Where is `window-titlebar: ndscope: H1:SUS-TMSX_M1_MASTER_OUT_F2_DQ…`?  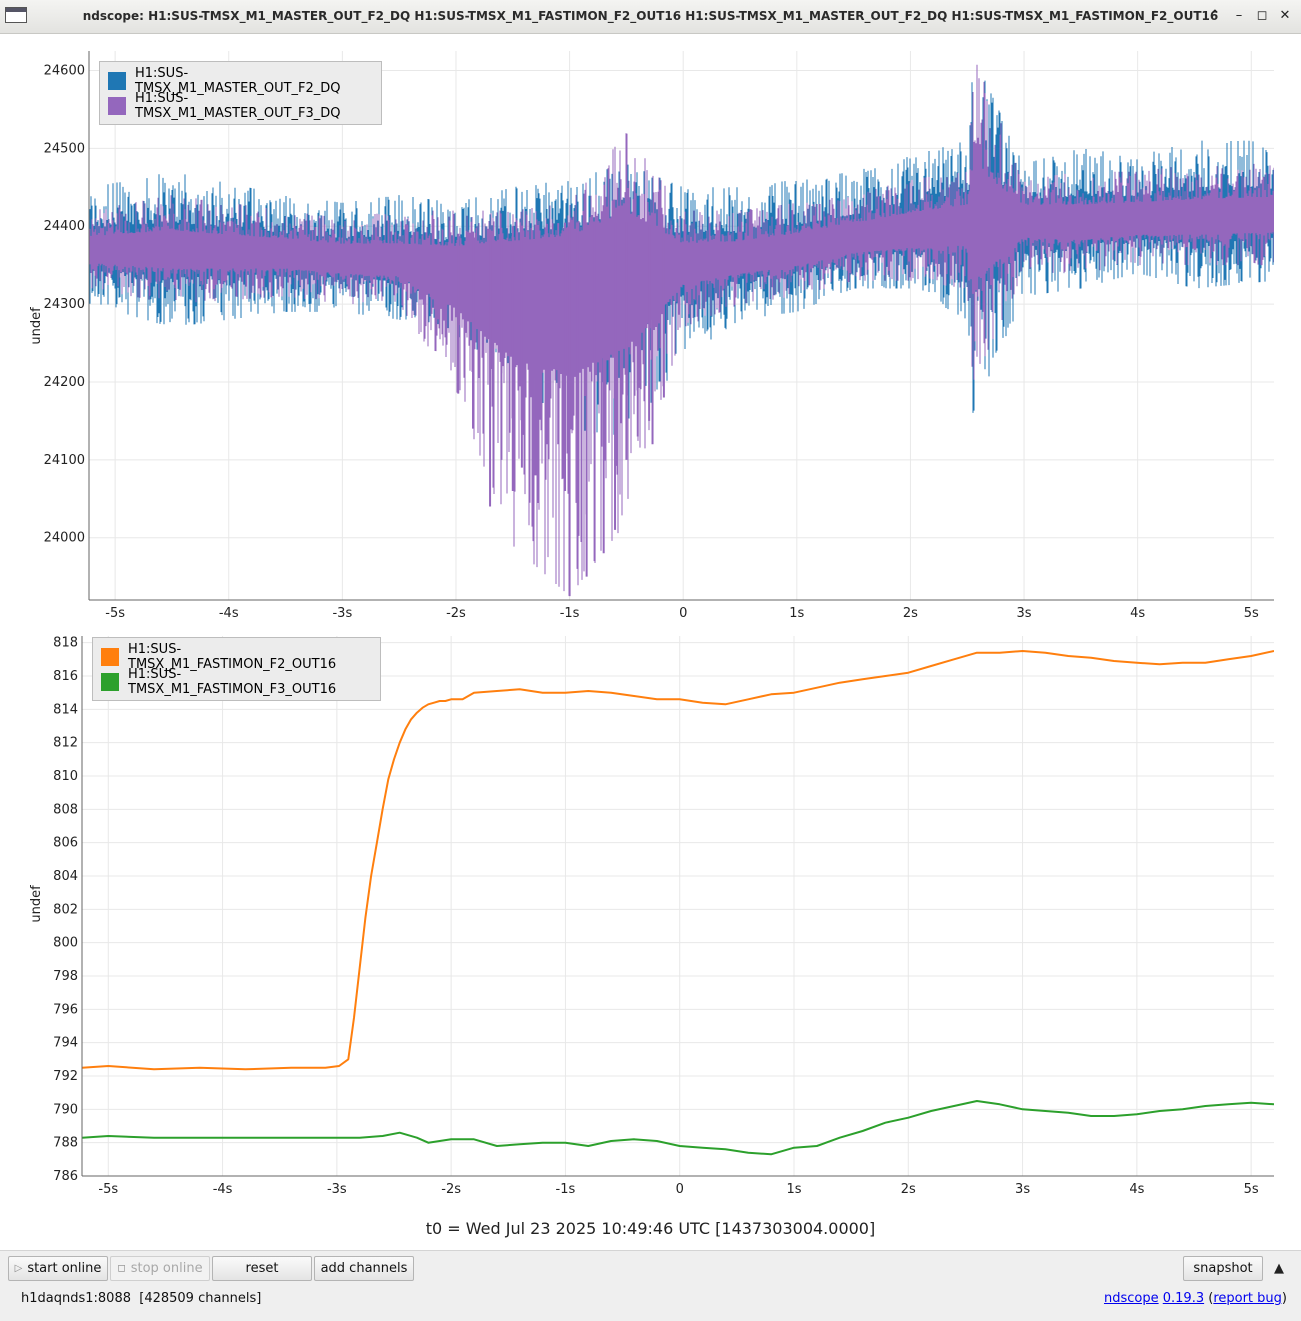
window-titlebar: ndscope: H1:SUS-TMSX_M1_MASTER_OUT_F2_DQ… is located at coordinates (650, 17).